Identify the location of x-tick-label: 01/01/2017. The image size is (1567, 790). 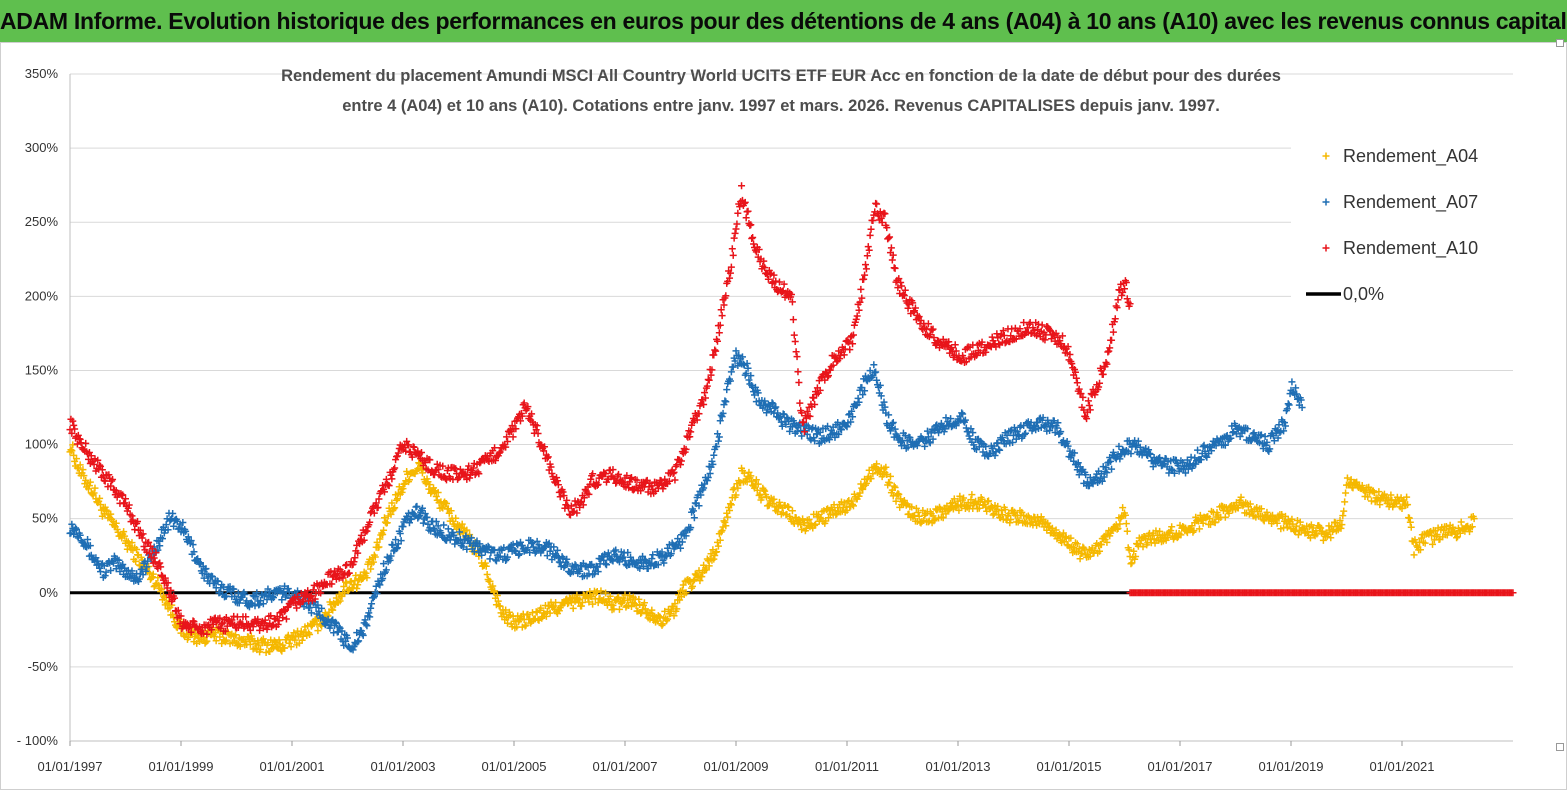
(1179, 766).